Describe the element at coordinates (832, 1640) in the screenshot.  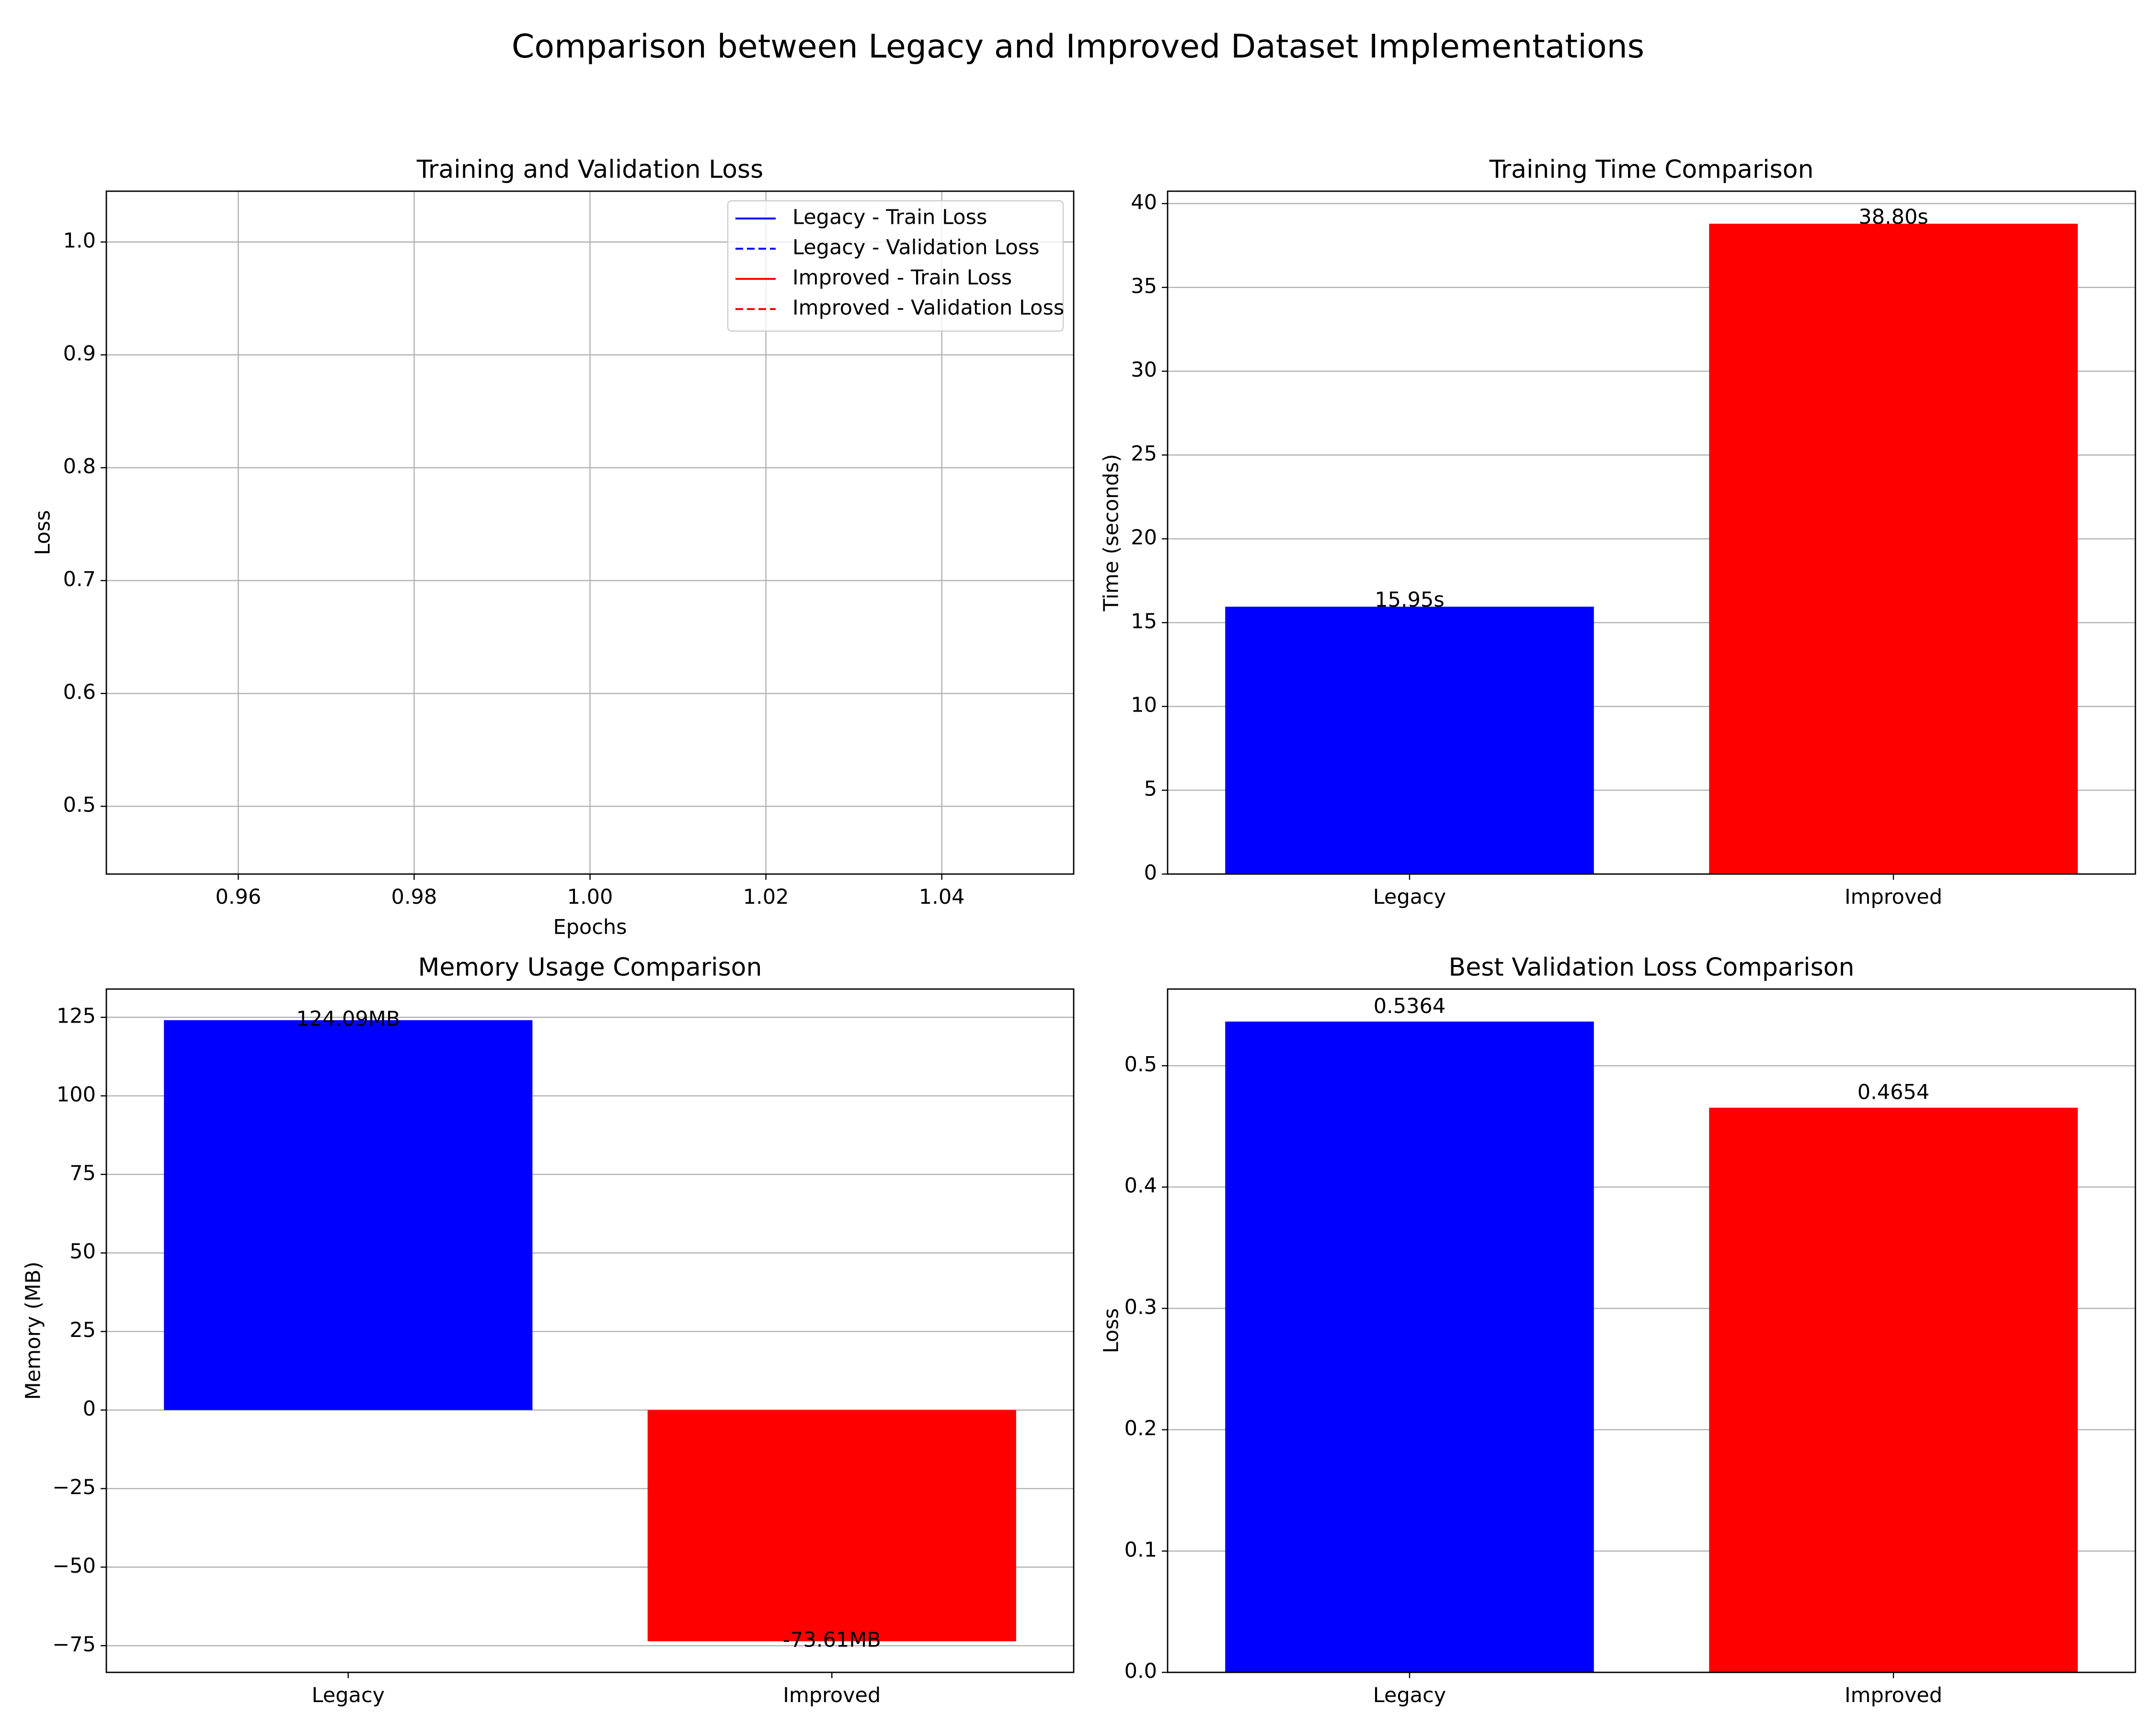
I see `bar-value-label: -73.61MB` at that location.